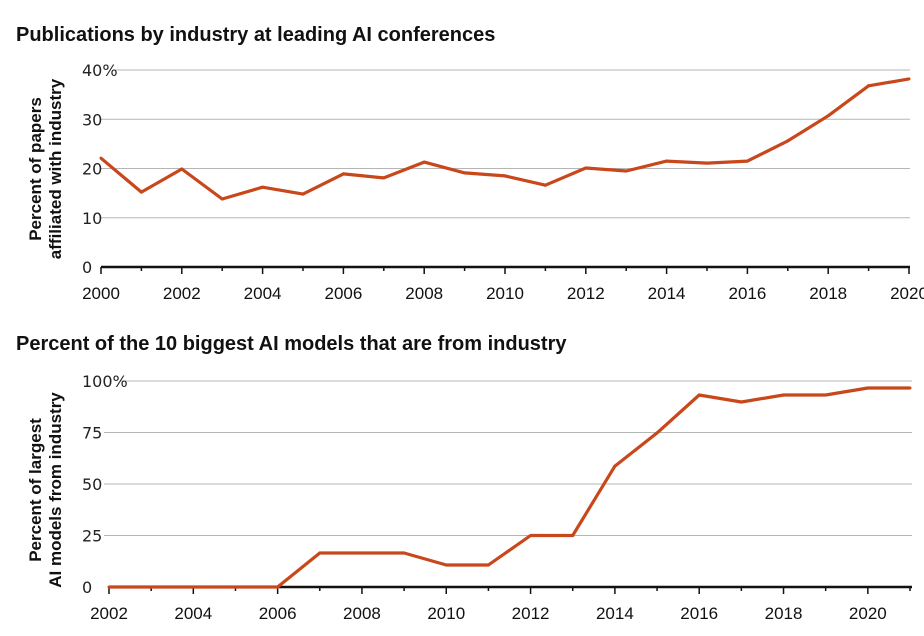 Image resolution: width=924 pixels, height=636 pixels. Describe the element at coordinates (35, 169) in the screenshot. I see `chart-1-ylabel-line1: Percent of papers` at that location.